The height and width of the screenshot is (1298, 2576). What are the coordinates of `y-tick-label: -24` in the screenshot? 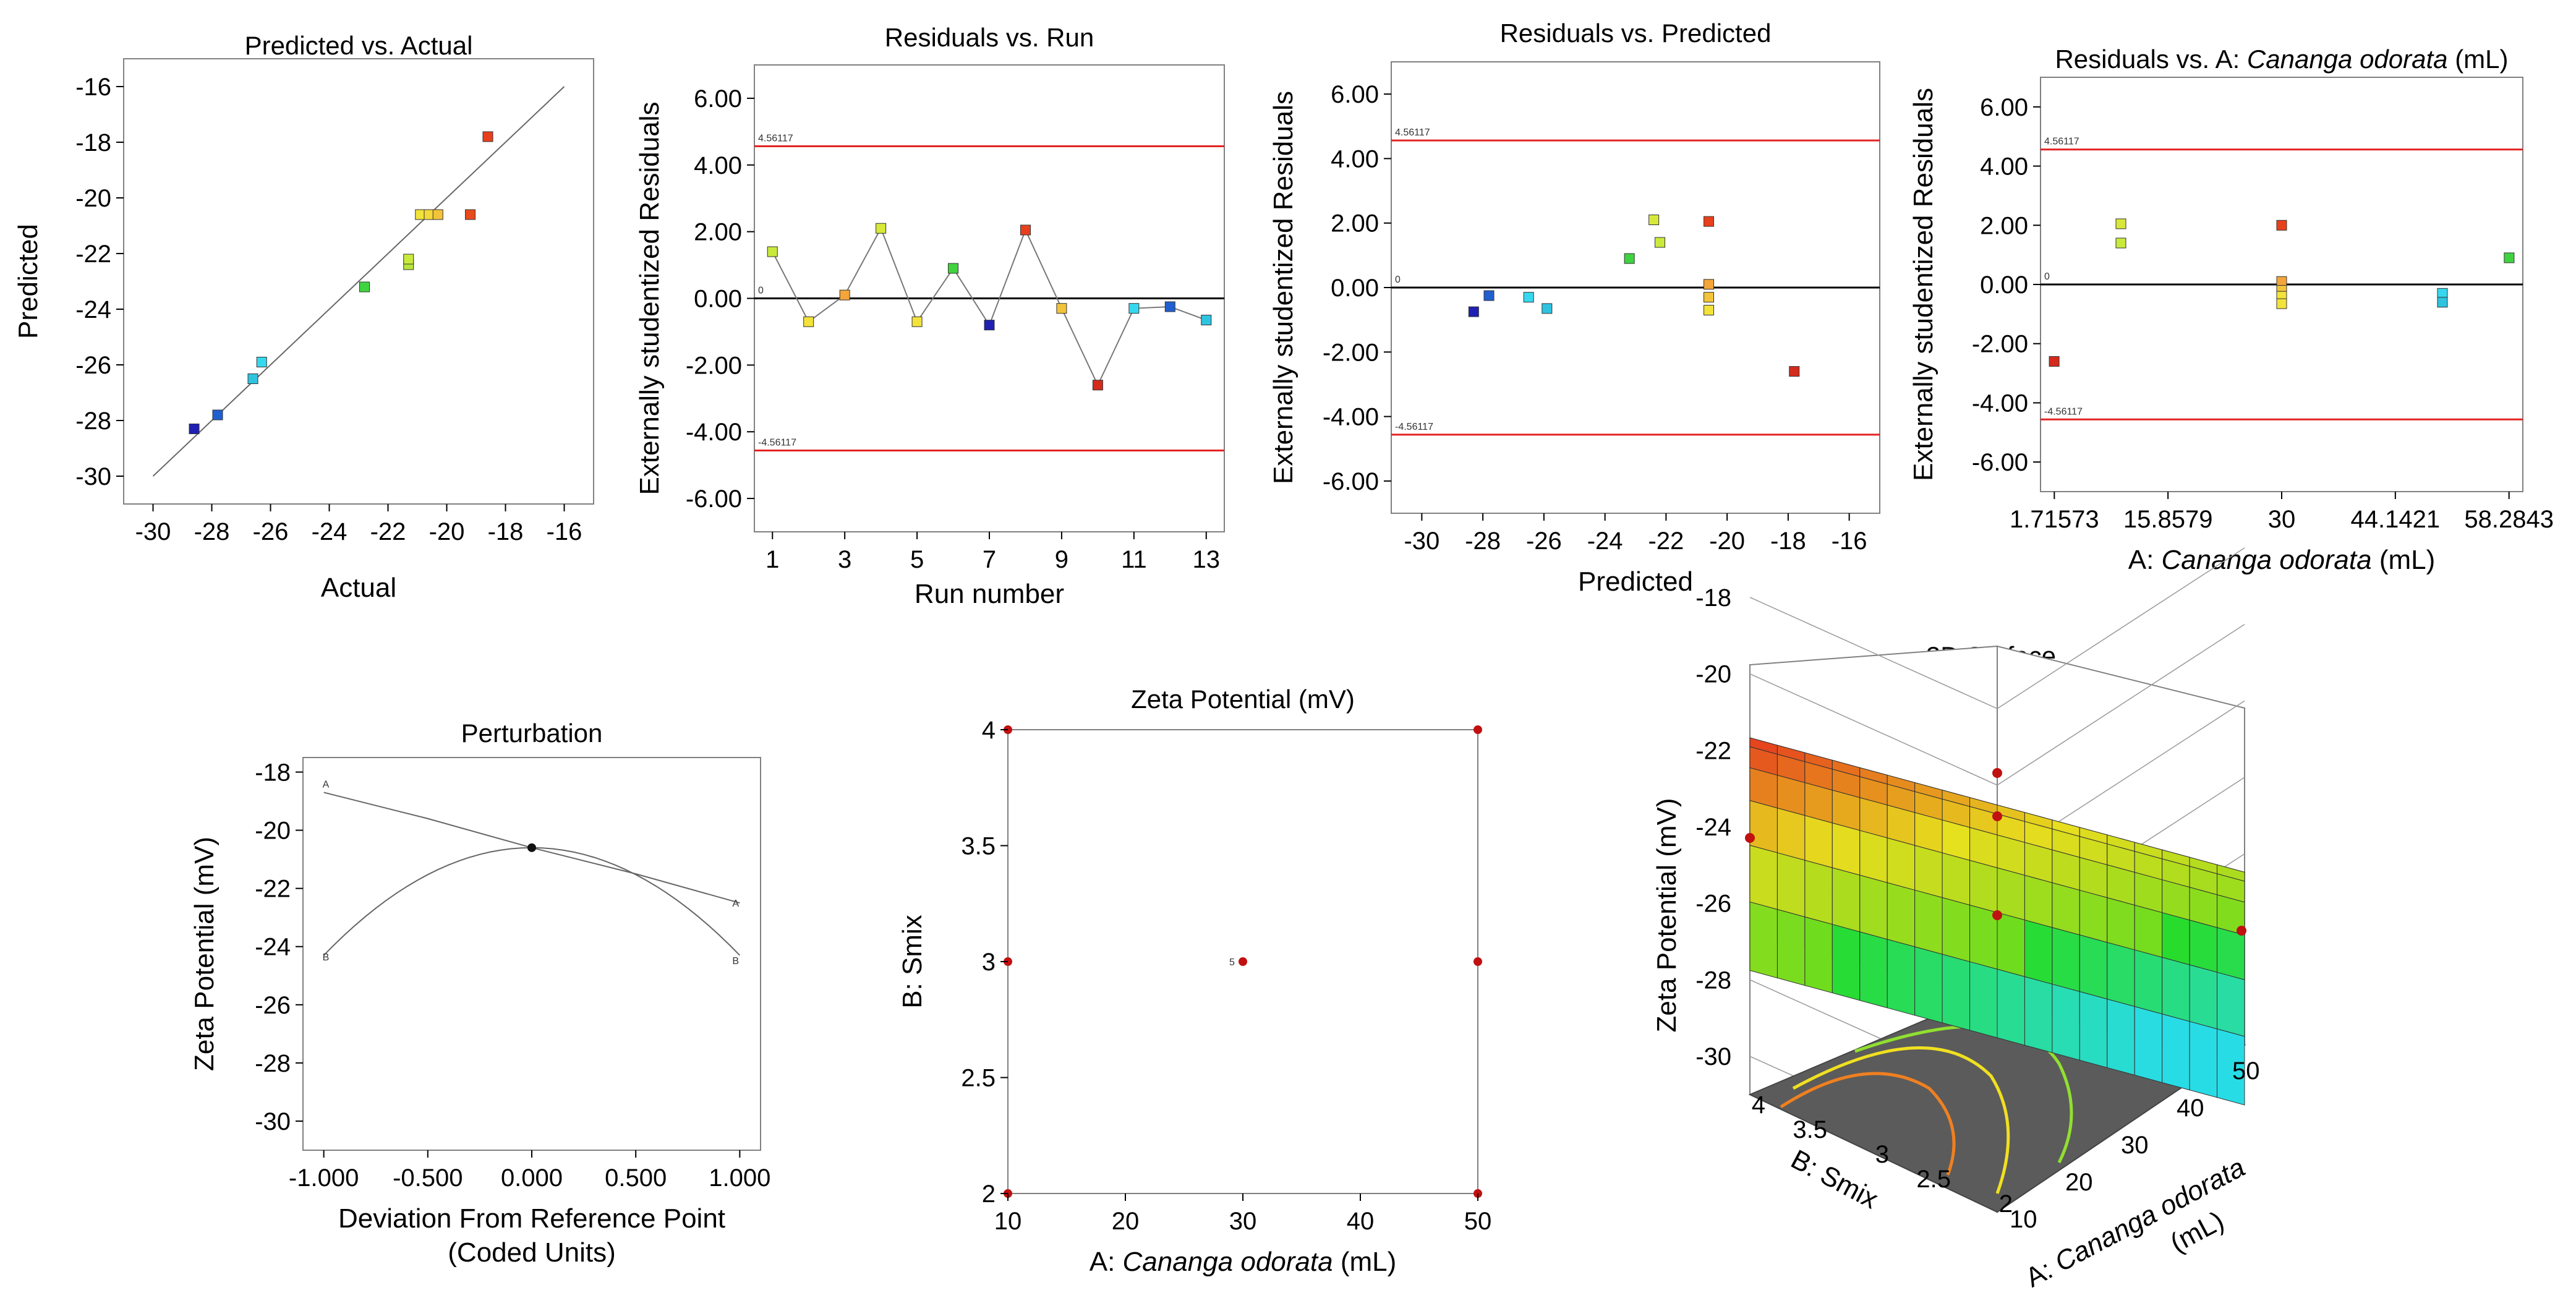 It's located at (273, 948).